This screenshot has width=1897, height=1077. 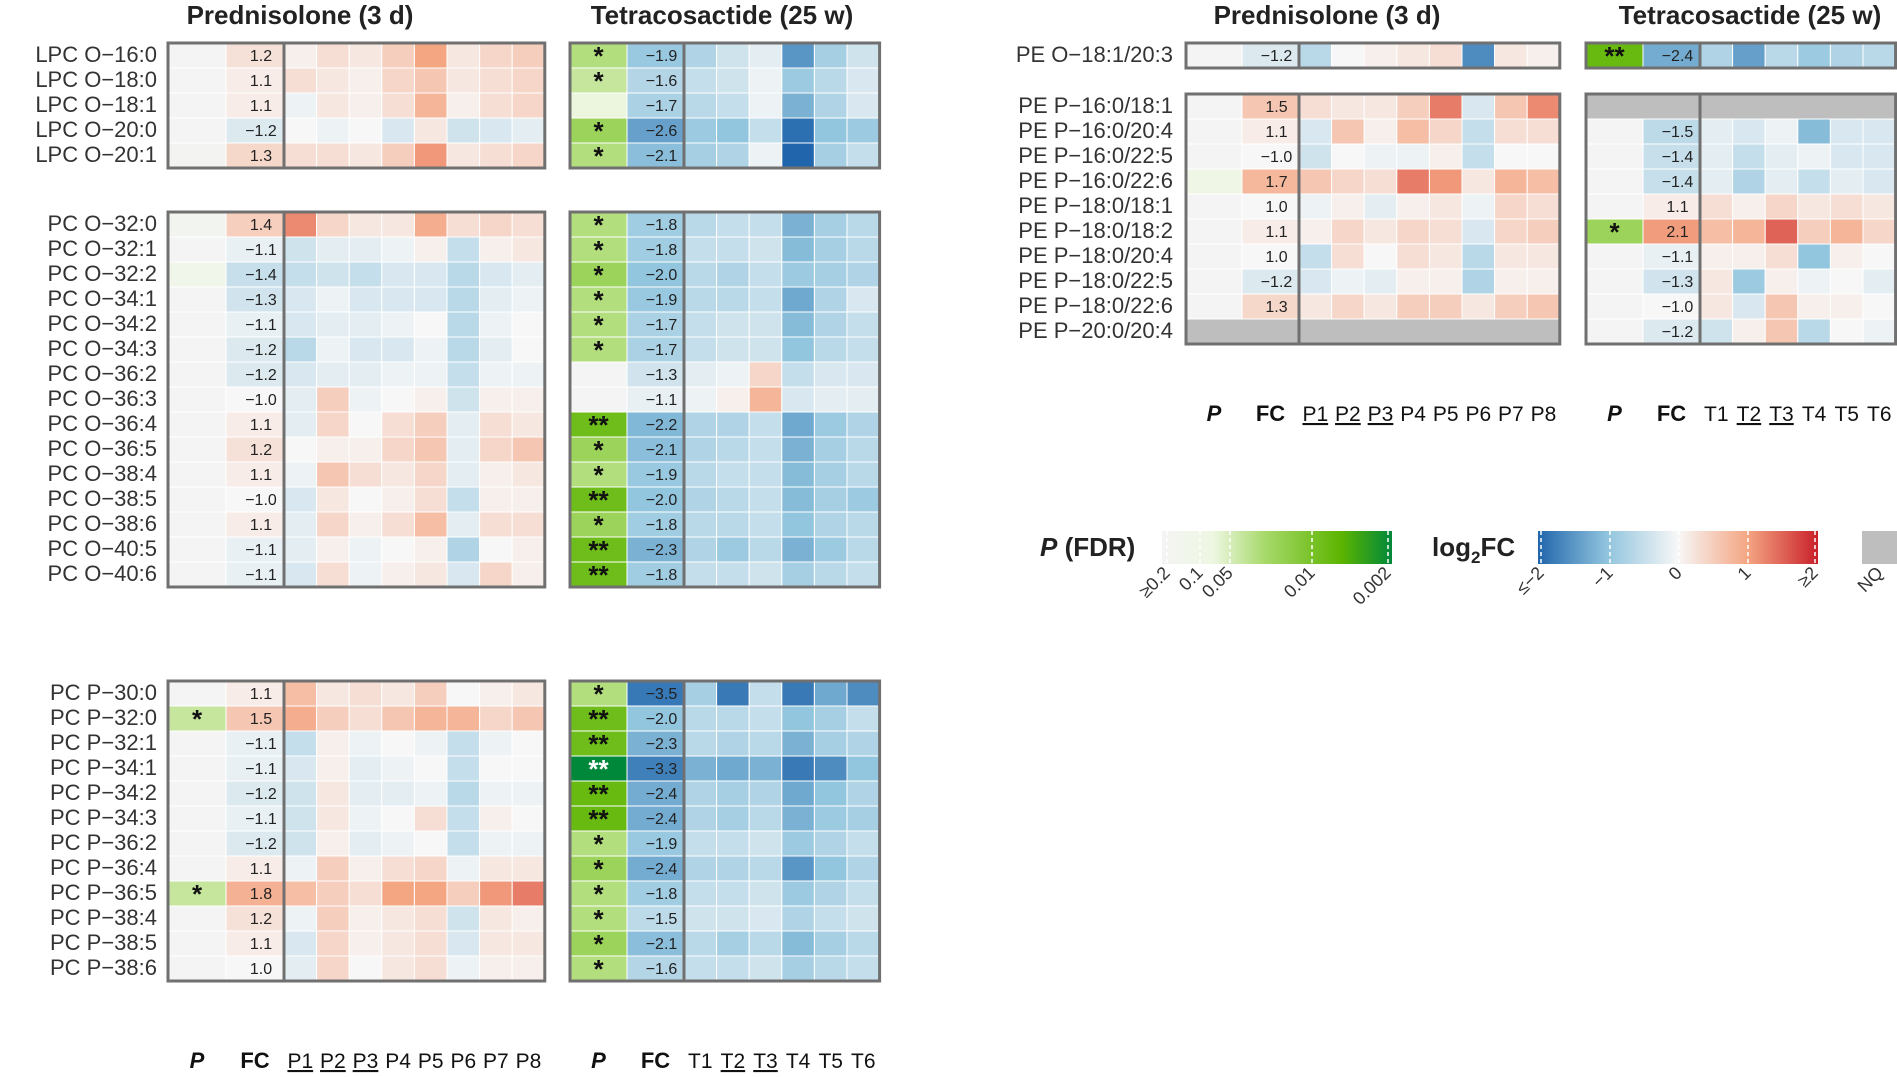 What do you see at coordinates (598, 275) in the screenshot?
I see `row-1-2-tet-sig: *` at bounding box center [598, 275].